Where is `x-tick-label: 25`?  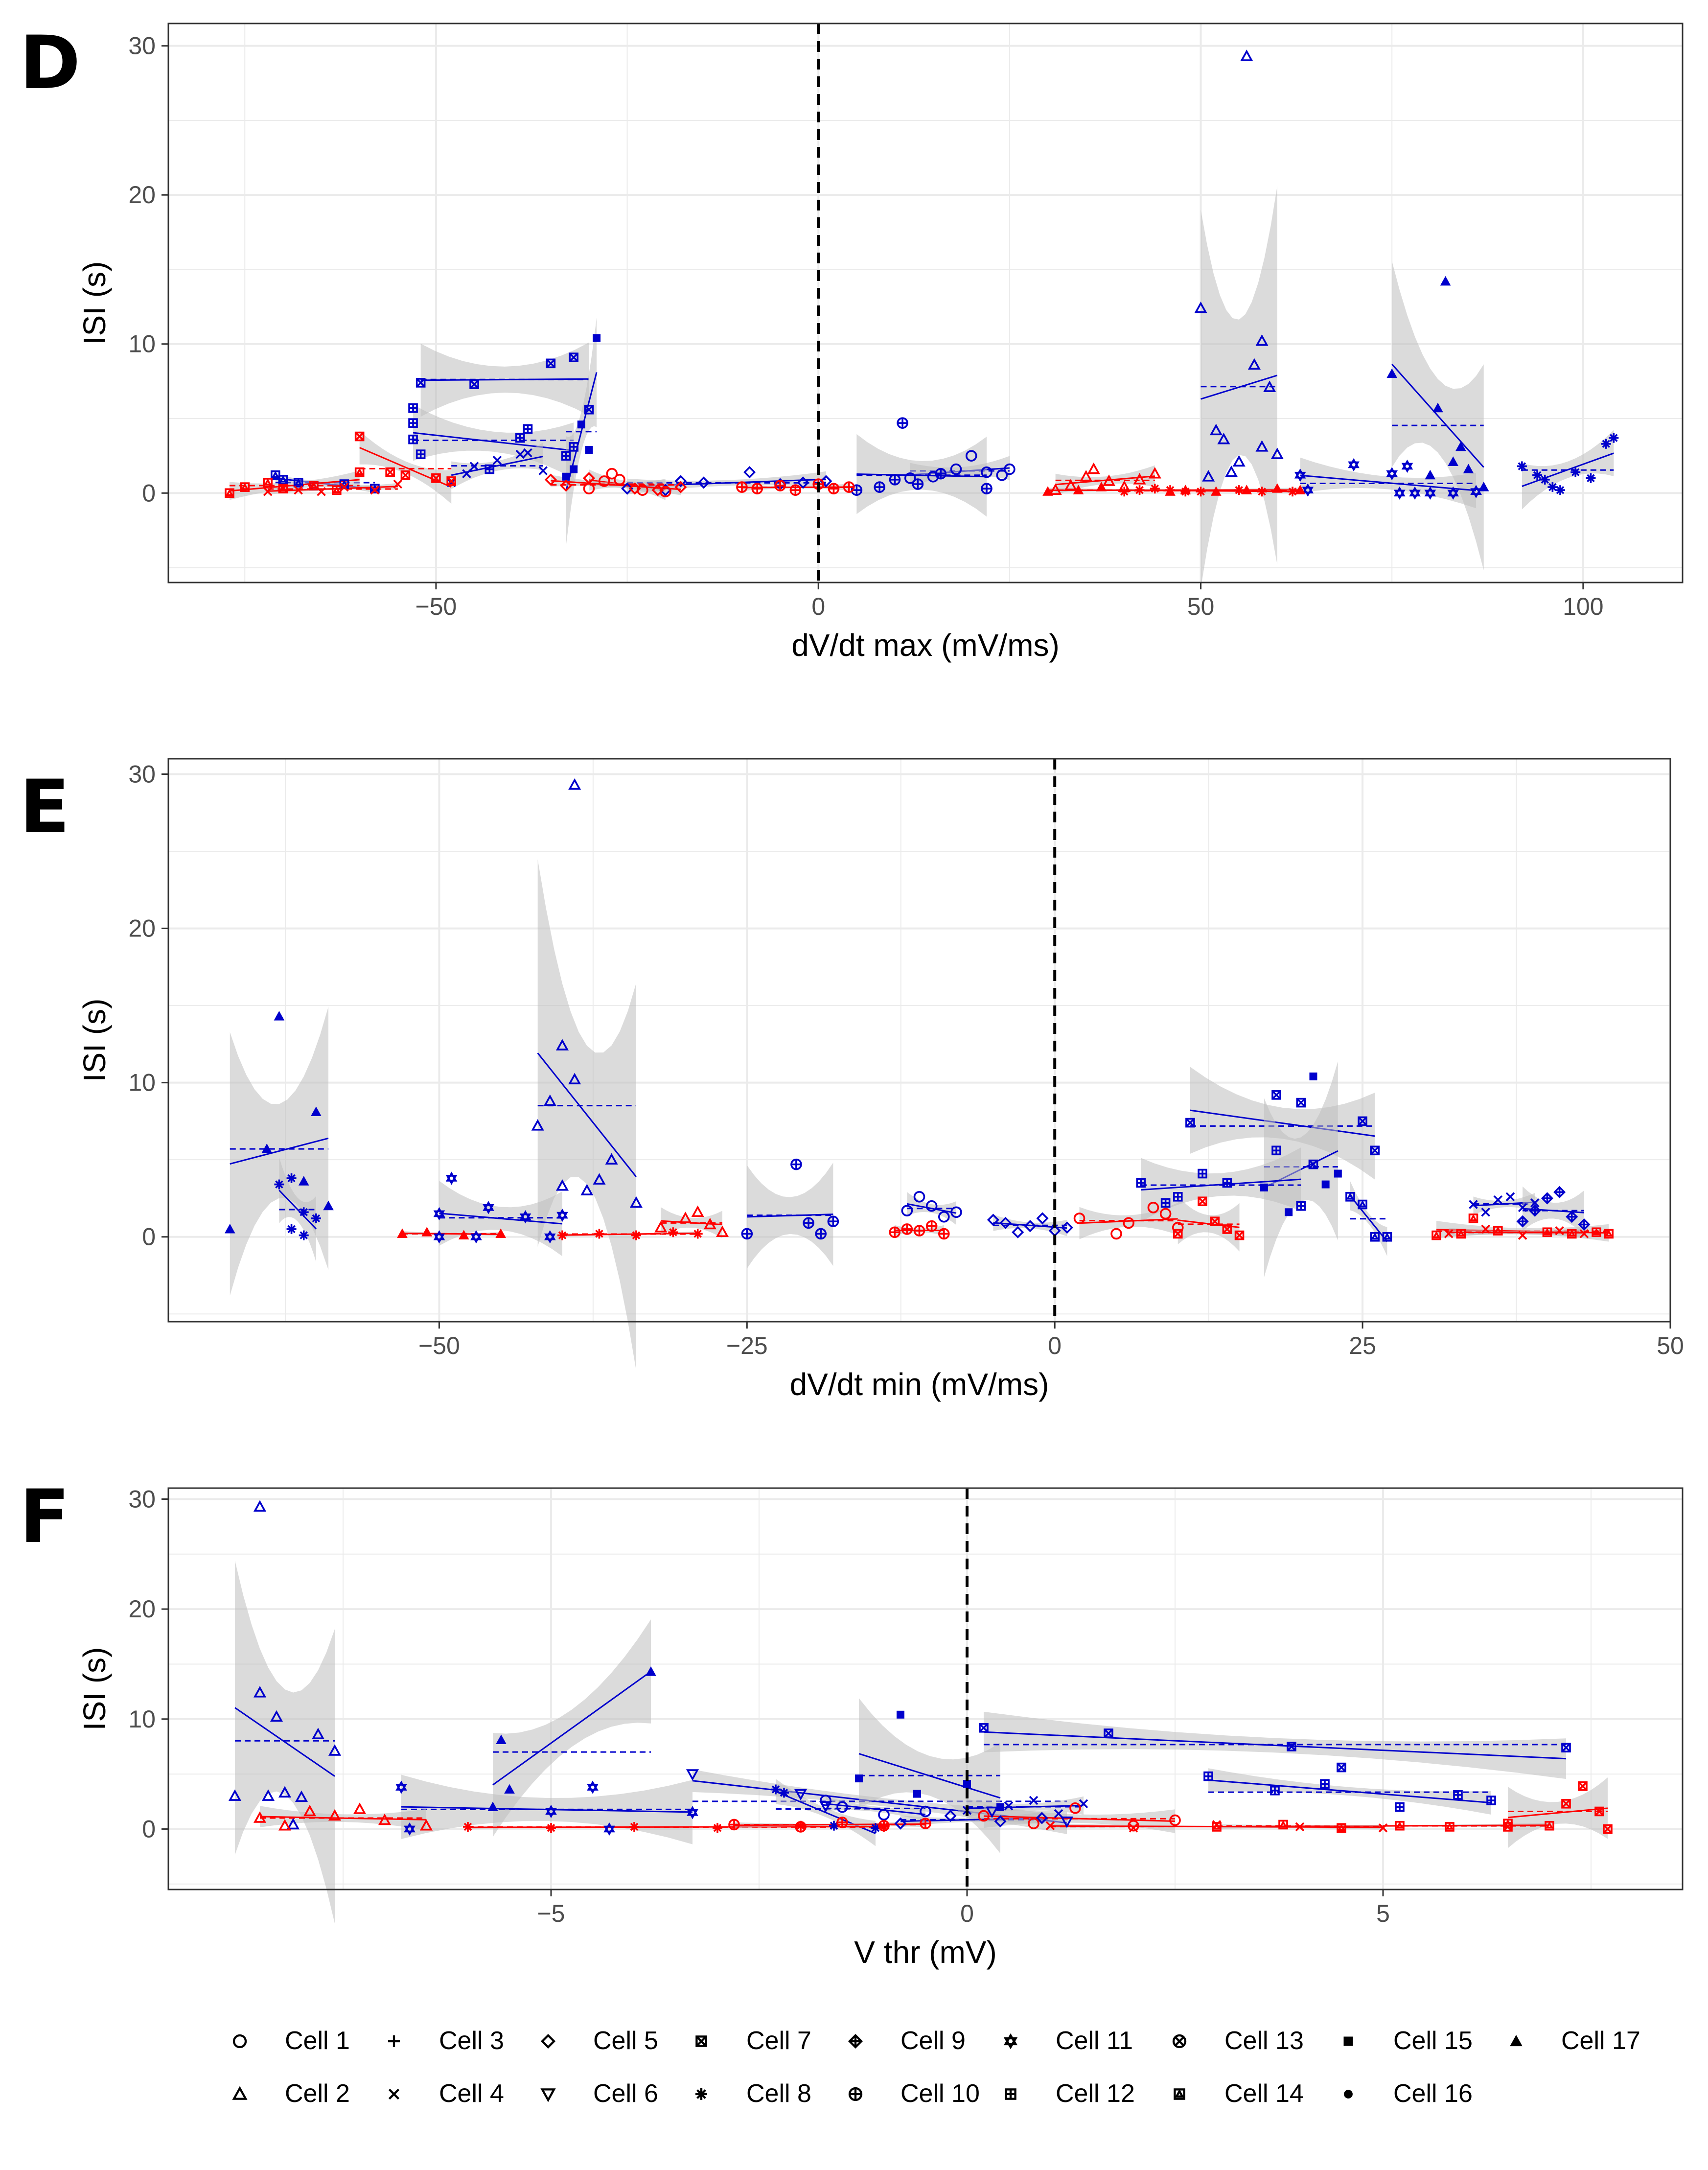
x-tick-label: 25 is located at coordinates (1362, 1345).